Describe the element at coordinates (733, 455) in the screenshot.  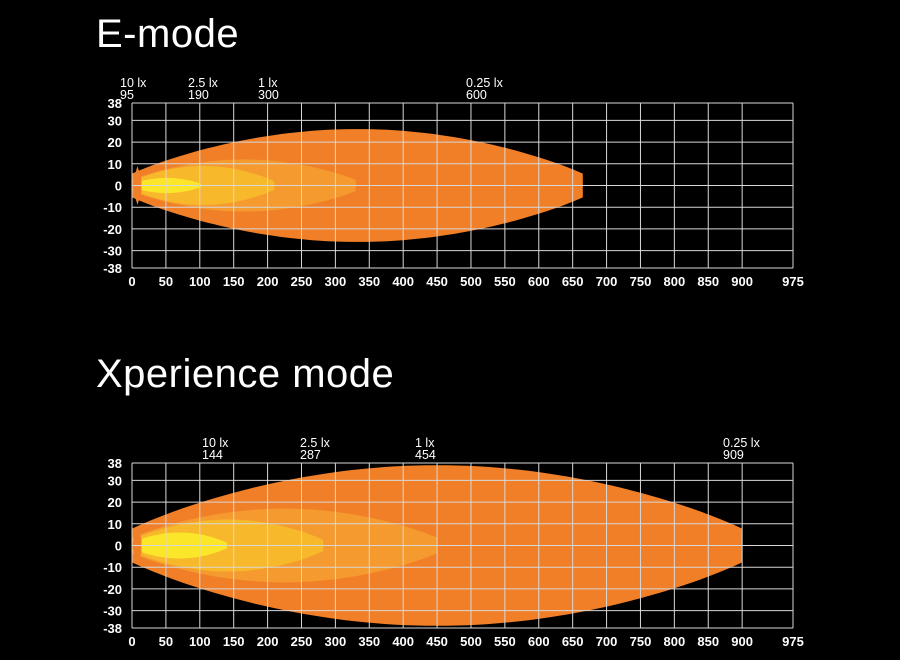
I see `iso-lux-distance: 909` at that location.